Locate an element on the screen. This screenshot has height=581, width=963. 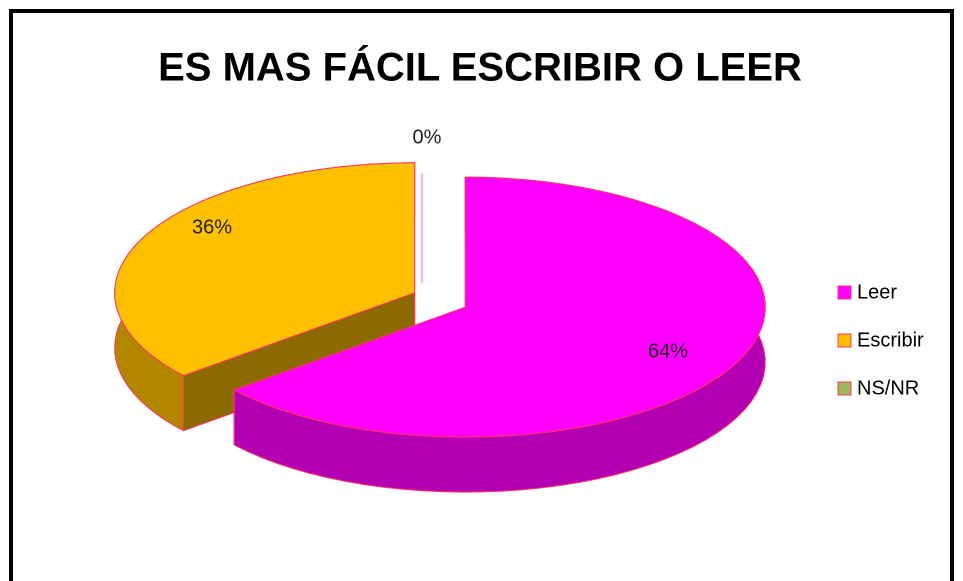
data-label: 36% is located at coordinates (212, 227).